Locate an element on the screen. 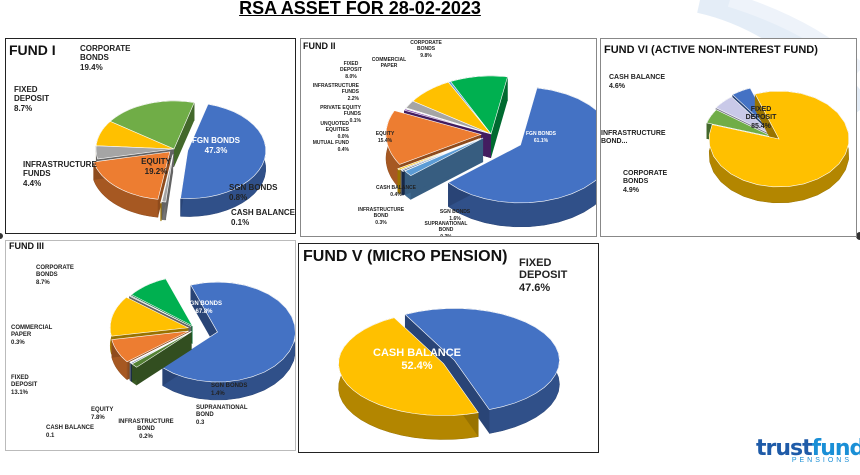  page-title: RSA ASSET FOR 28-02-2023 is located at coordinates (360, 9).